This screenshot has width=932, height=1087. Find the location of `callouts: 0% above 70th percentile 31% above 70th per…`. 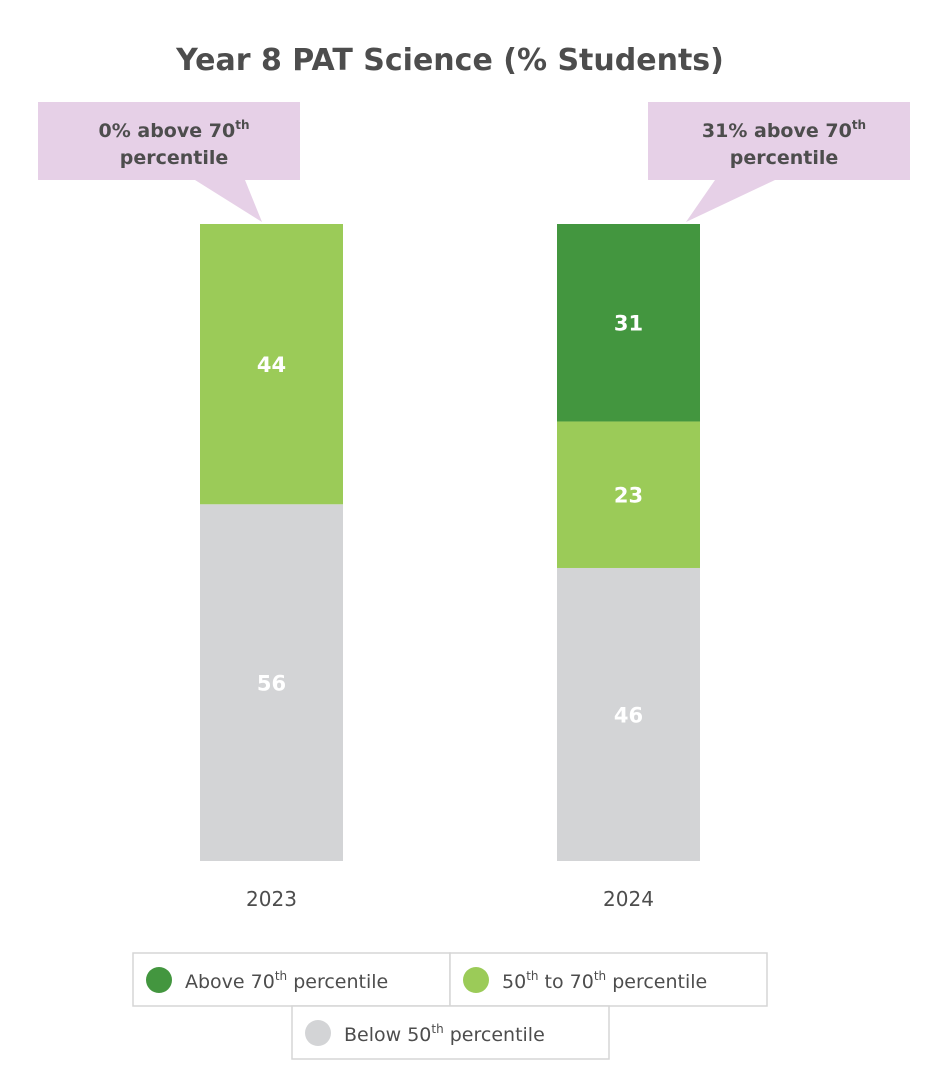

callouts: 0% above 70th percentile 31% above 70th per… is located at coordinates (474, 162).